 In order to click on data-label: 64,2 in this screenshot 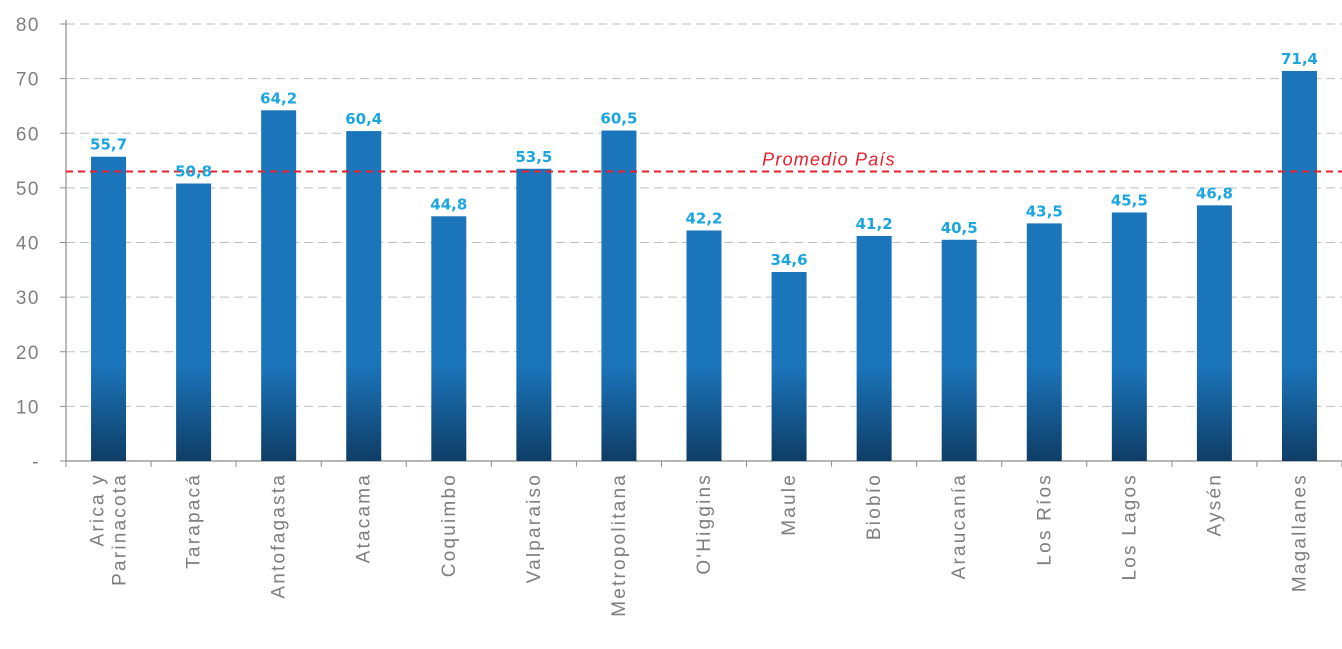, I will do `click(278, 98)`.